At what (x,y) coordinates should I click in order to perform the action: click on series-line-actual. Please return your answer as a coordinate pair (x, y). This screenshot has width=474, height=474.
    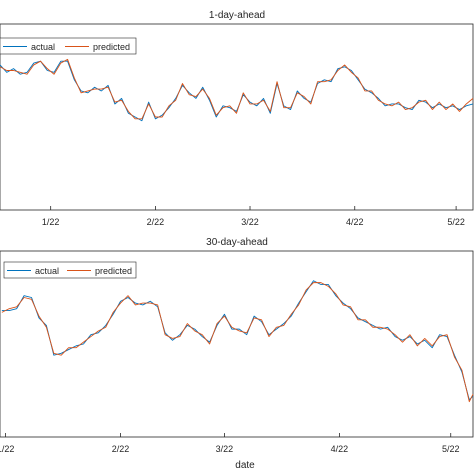
    Looking at the image, I should click on (237, 91).